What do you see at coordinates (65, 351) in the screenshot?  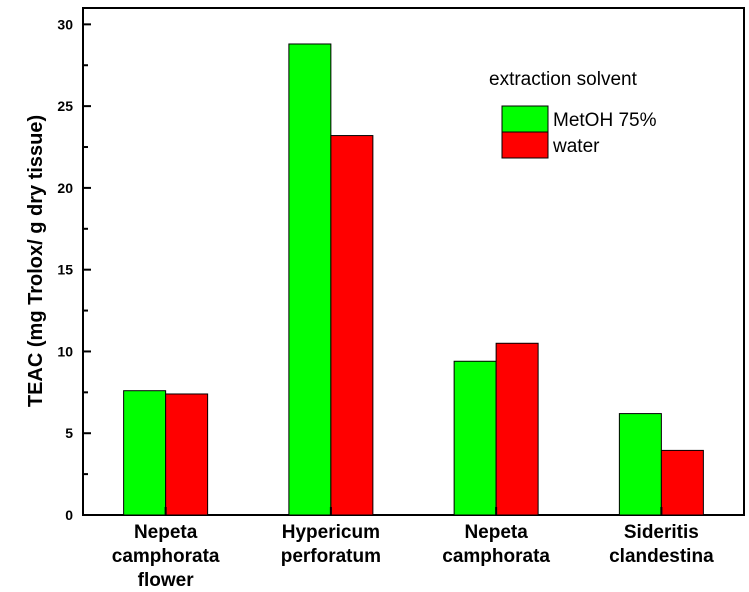 I see `y-tick-label: 10` at bounding box center [65, 351].